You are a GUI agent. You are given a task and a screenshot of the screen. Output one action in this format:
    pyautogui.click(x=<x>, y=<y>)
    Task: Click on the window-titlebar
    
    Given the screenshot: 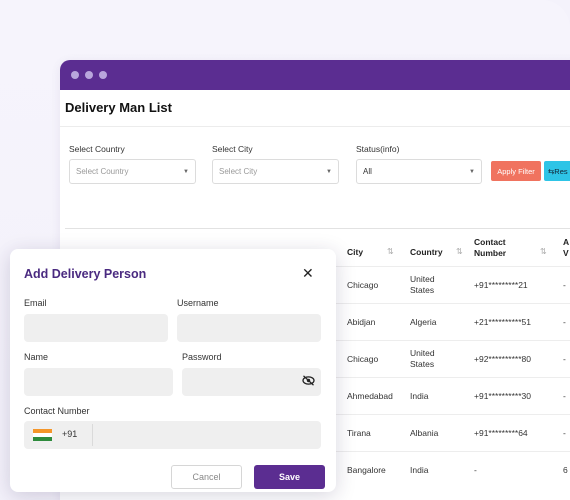 What is the action you would take?
    pyautogui.click(x=315, y=75)
    